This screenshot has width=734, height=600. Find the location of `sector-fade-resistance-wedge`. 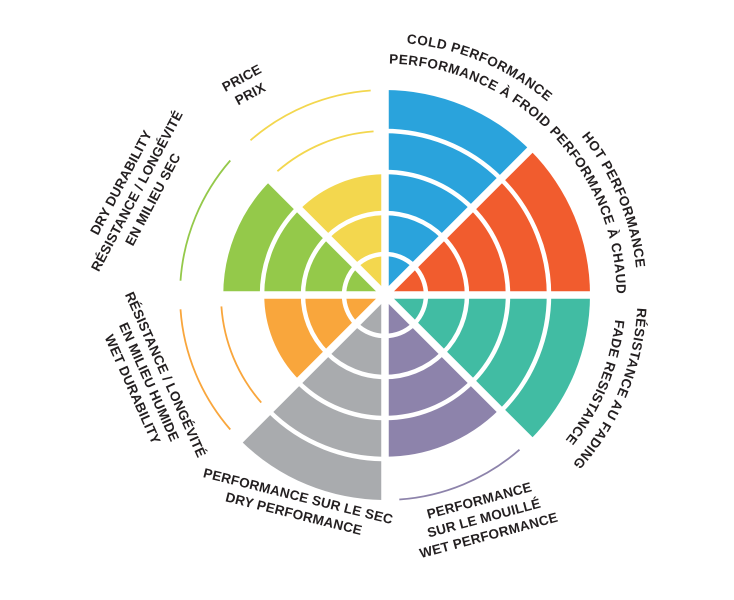

sector-fade-resistance-wedge is located at coordinates (487, 367).